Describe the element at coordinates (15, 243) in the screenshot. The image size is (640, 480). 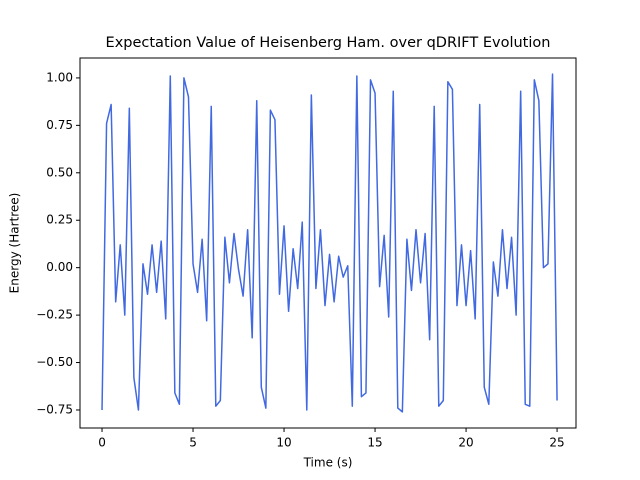
I see `y-axis-label: Energy (Hartree)` at that location.